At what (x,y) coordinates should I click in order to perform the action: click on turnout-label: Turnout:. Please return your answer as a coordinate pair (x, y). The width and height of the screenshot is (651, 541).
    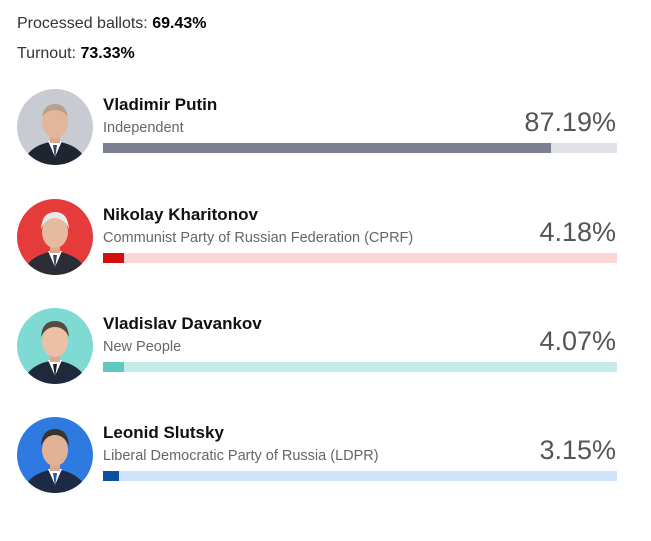
    Looking at the image, I should click on (46, 53).